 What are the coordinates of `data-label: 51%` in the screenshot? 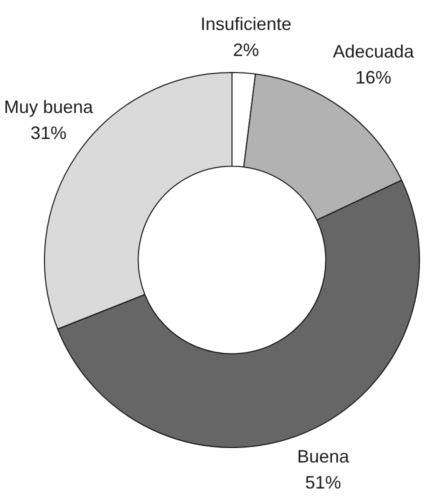 It's located at (323, 482).